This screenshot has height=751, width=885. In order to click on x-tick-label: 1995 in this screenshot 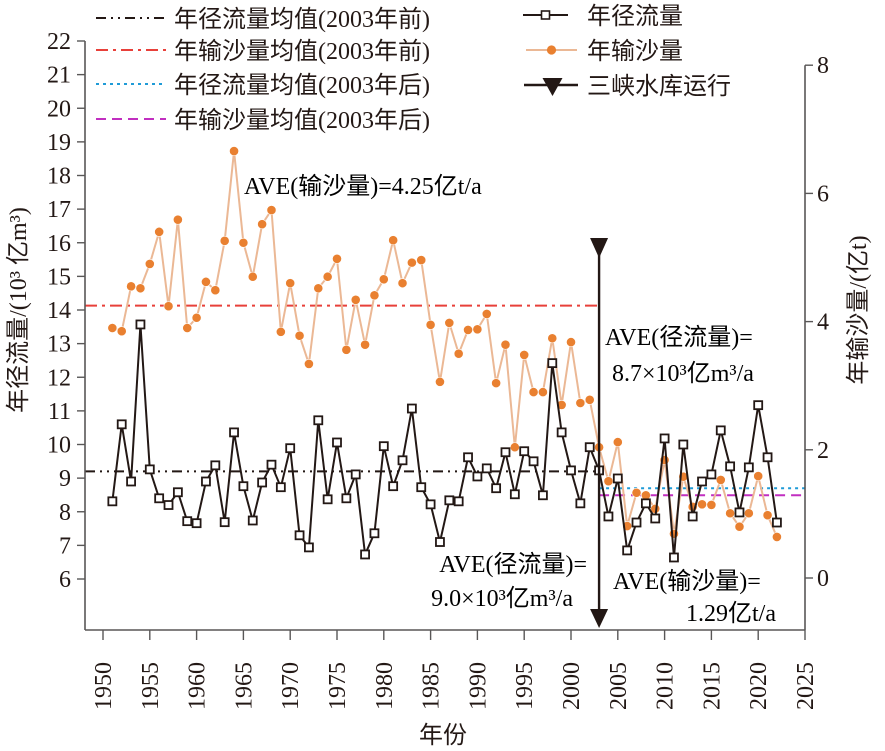, I will do `click(525, 686)`.